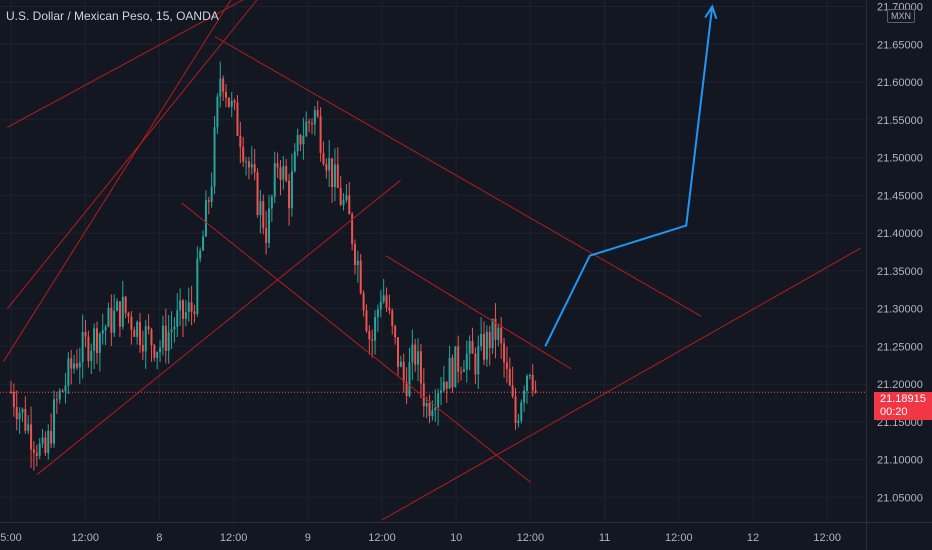 This screenshot has height=550, width=932. I want to click on time-tick-label: 12, so click(753, 538).